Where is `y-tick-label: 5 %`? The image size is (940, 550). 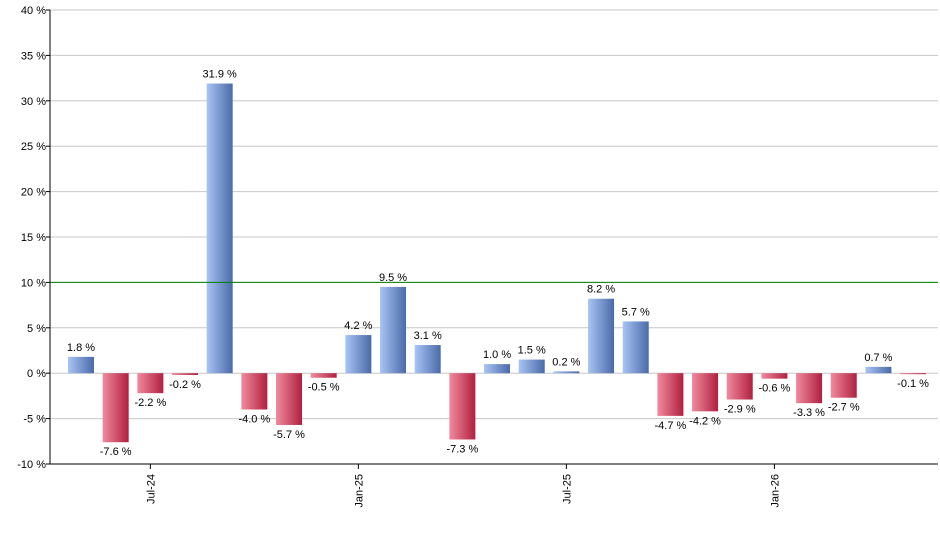
y-tick-label: 5 % is located at coordinates (36, 329).